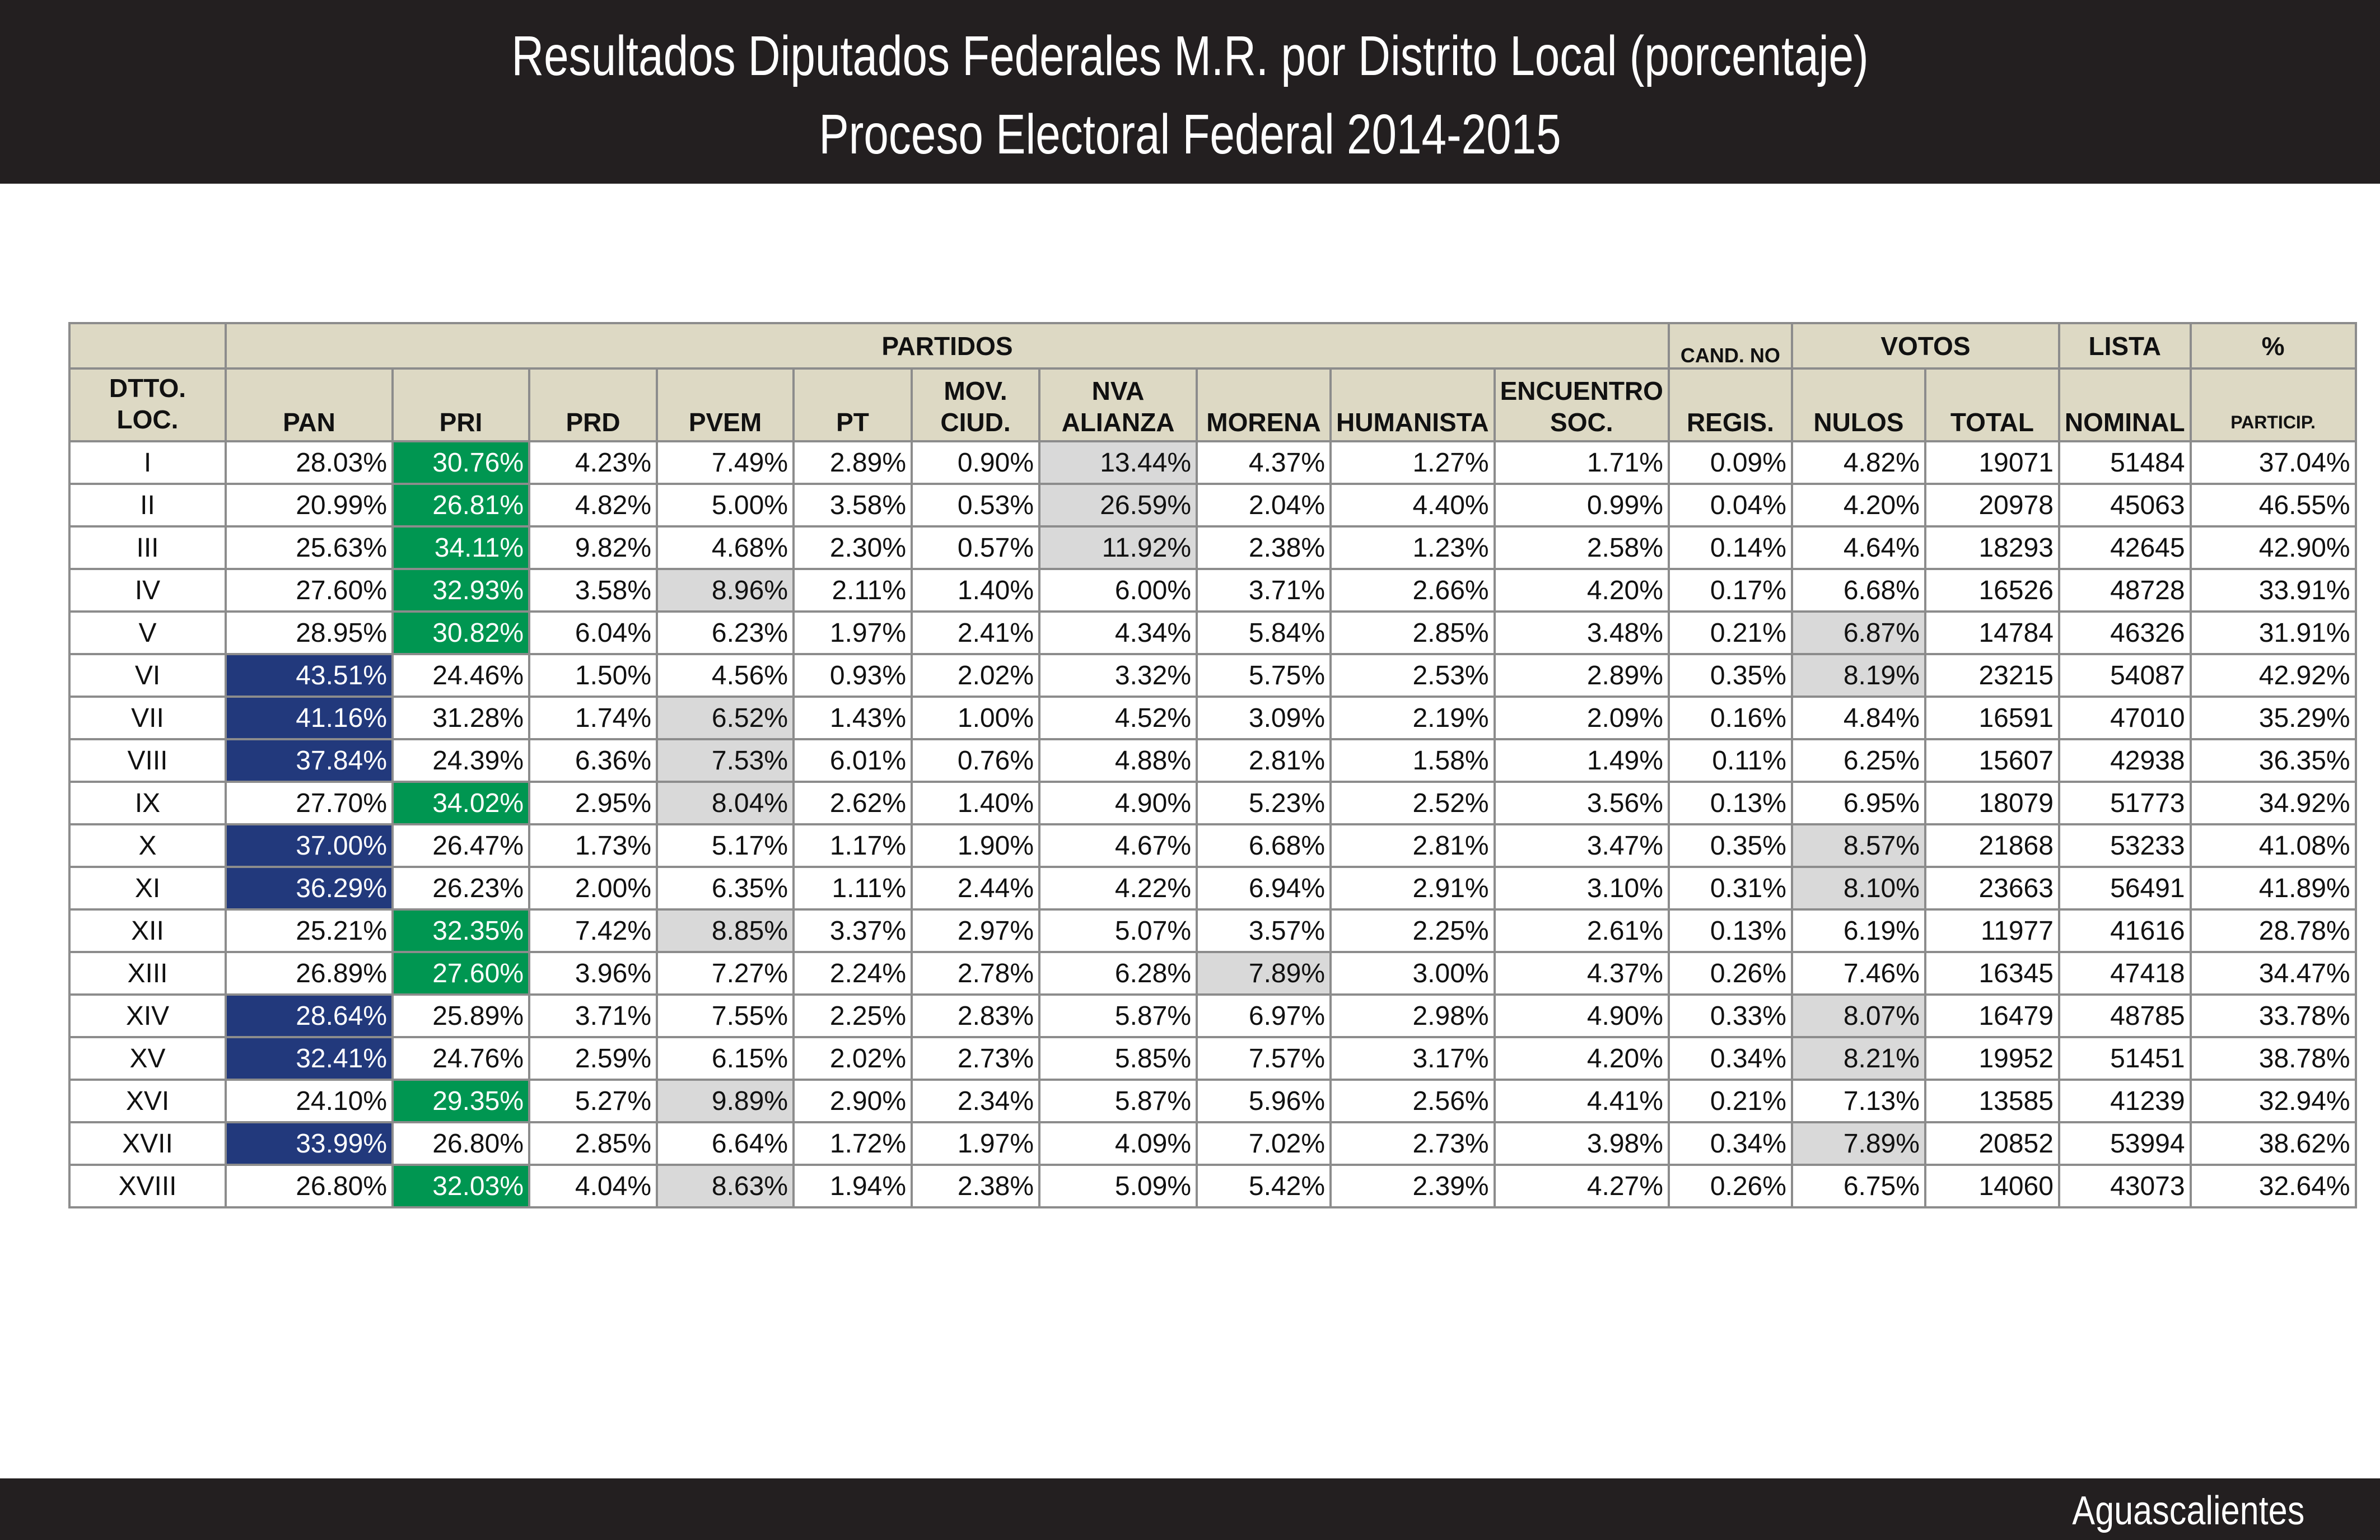 This screenshot has width=2380, height=1540. Describe the element at coordinates (593, 405) in the screenshot. I see `column-header-prd: PRD` at that location.